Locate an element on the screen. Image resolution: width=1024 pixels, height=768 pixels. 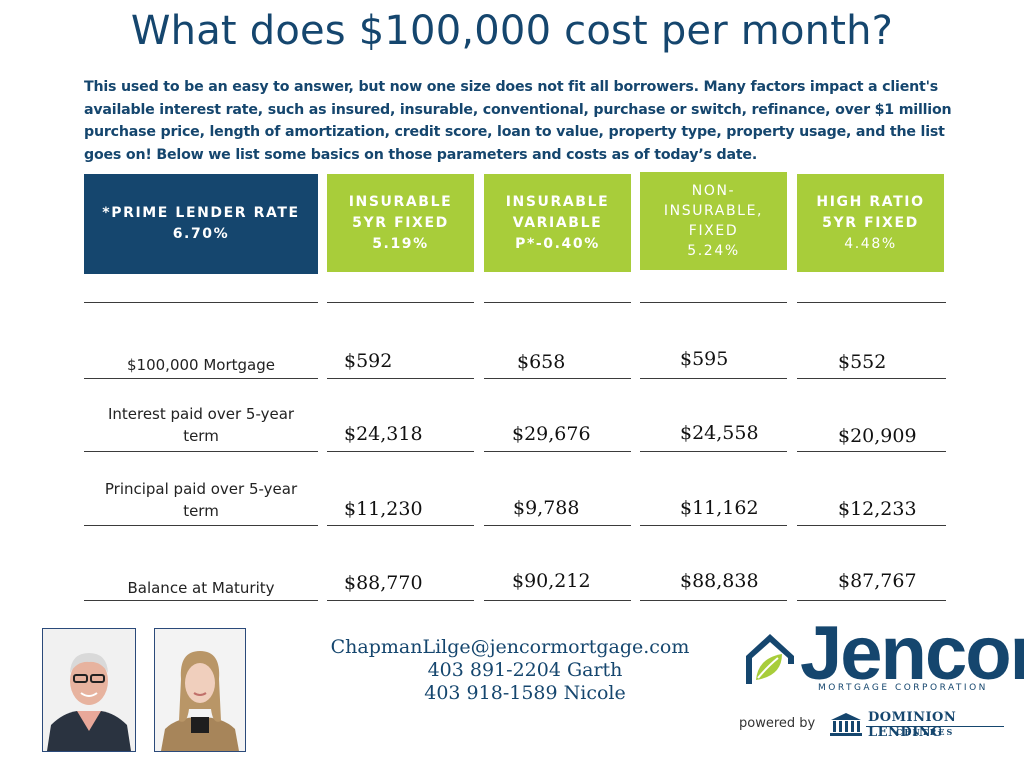
value-mortgage-col4: $552 is located at coordinates (862, 362).